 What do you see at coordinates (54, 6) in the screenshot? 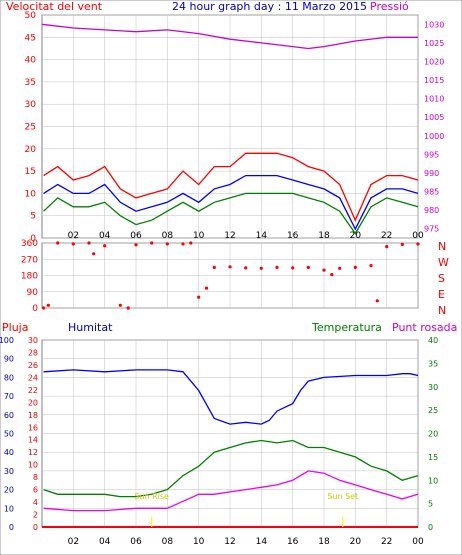
I see `wind-speed-title: Velocitat del vent` at bounding box center [54, 6].